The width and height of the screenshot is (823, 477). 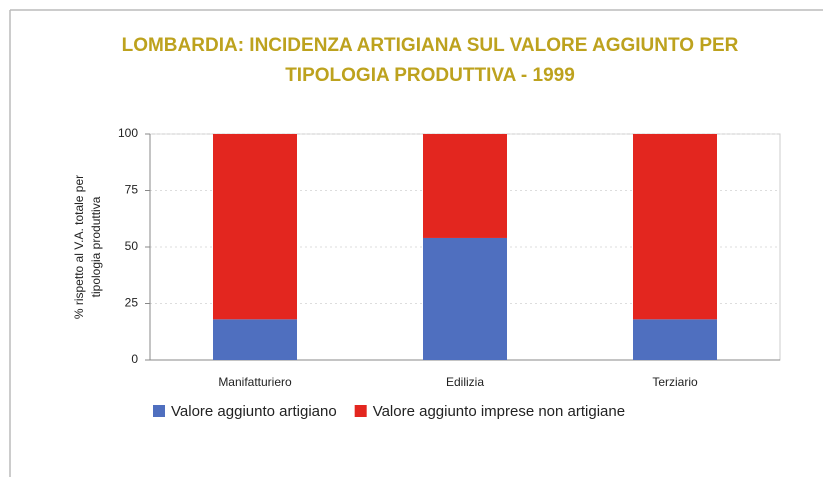 What do you see at coordinates (79, 247) in the screenshot?
I see `y-axis-label: % rispetto al V.A. totale per` at bounding box center [79, 247].